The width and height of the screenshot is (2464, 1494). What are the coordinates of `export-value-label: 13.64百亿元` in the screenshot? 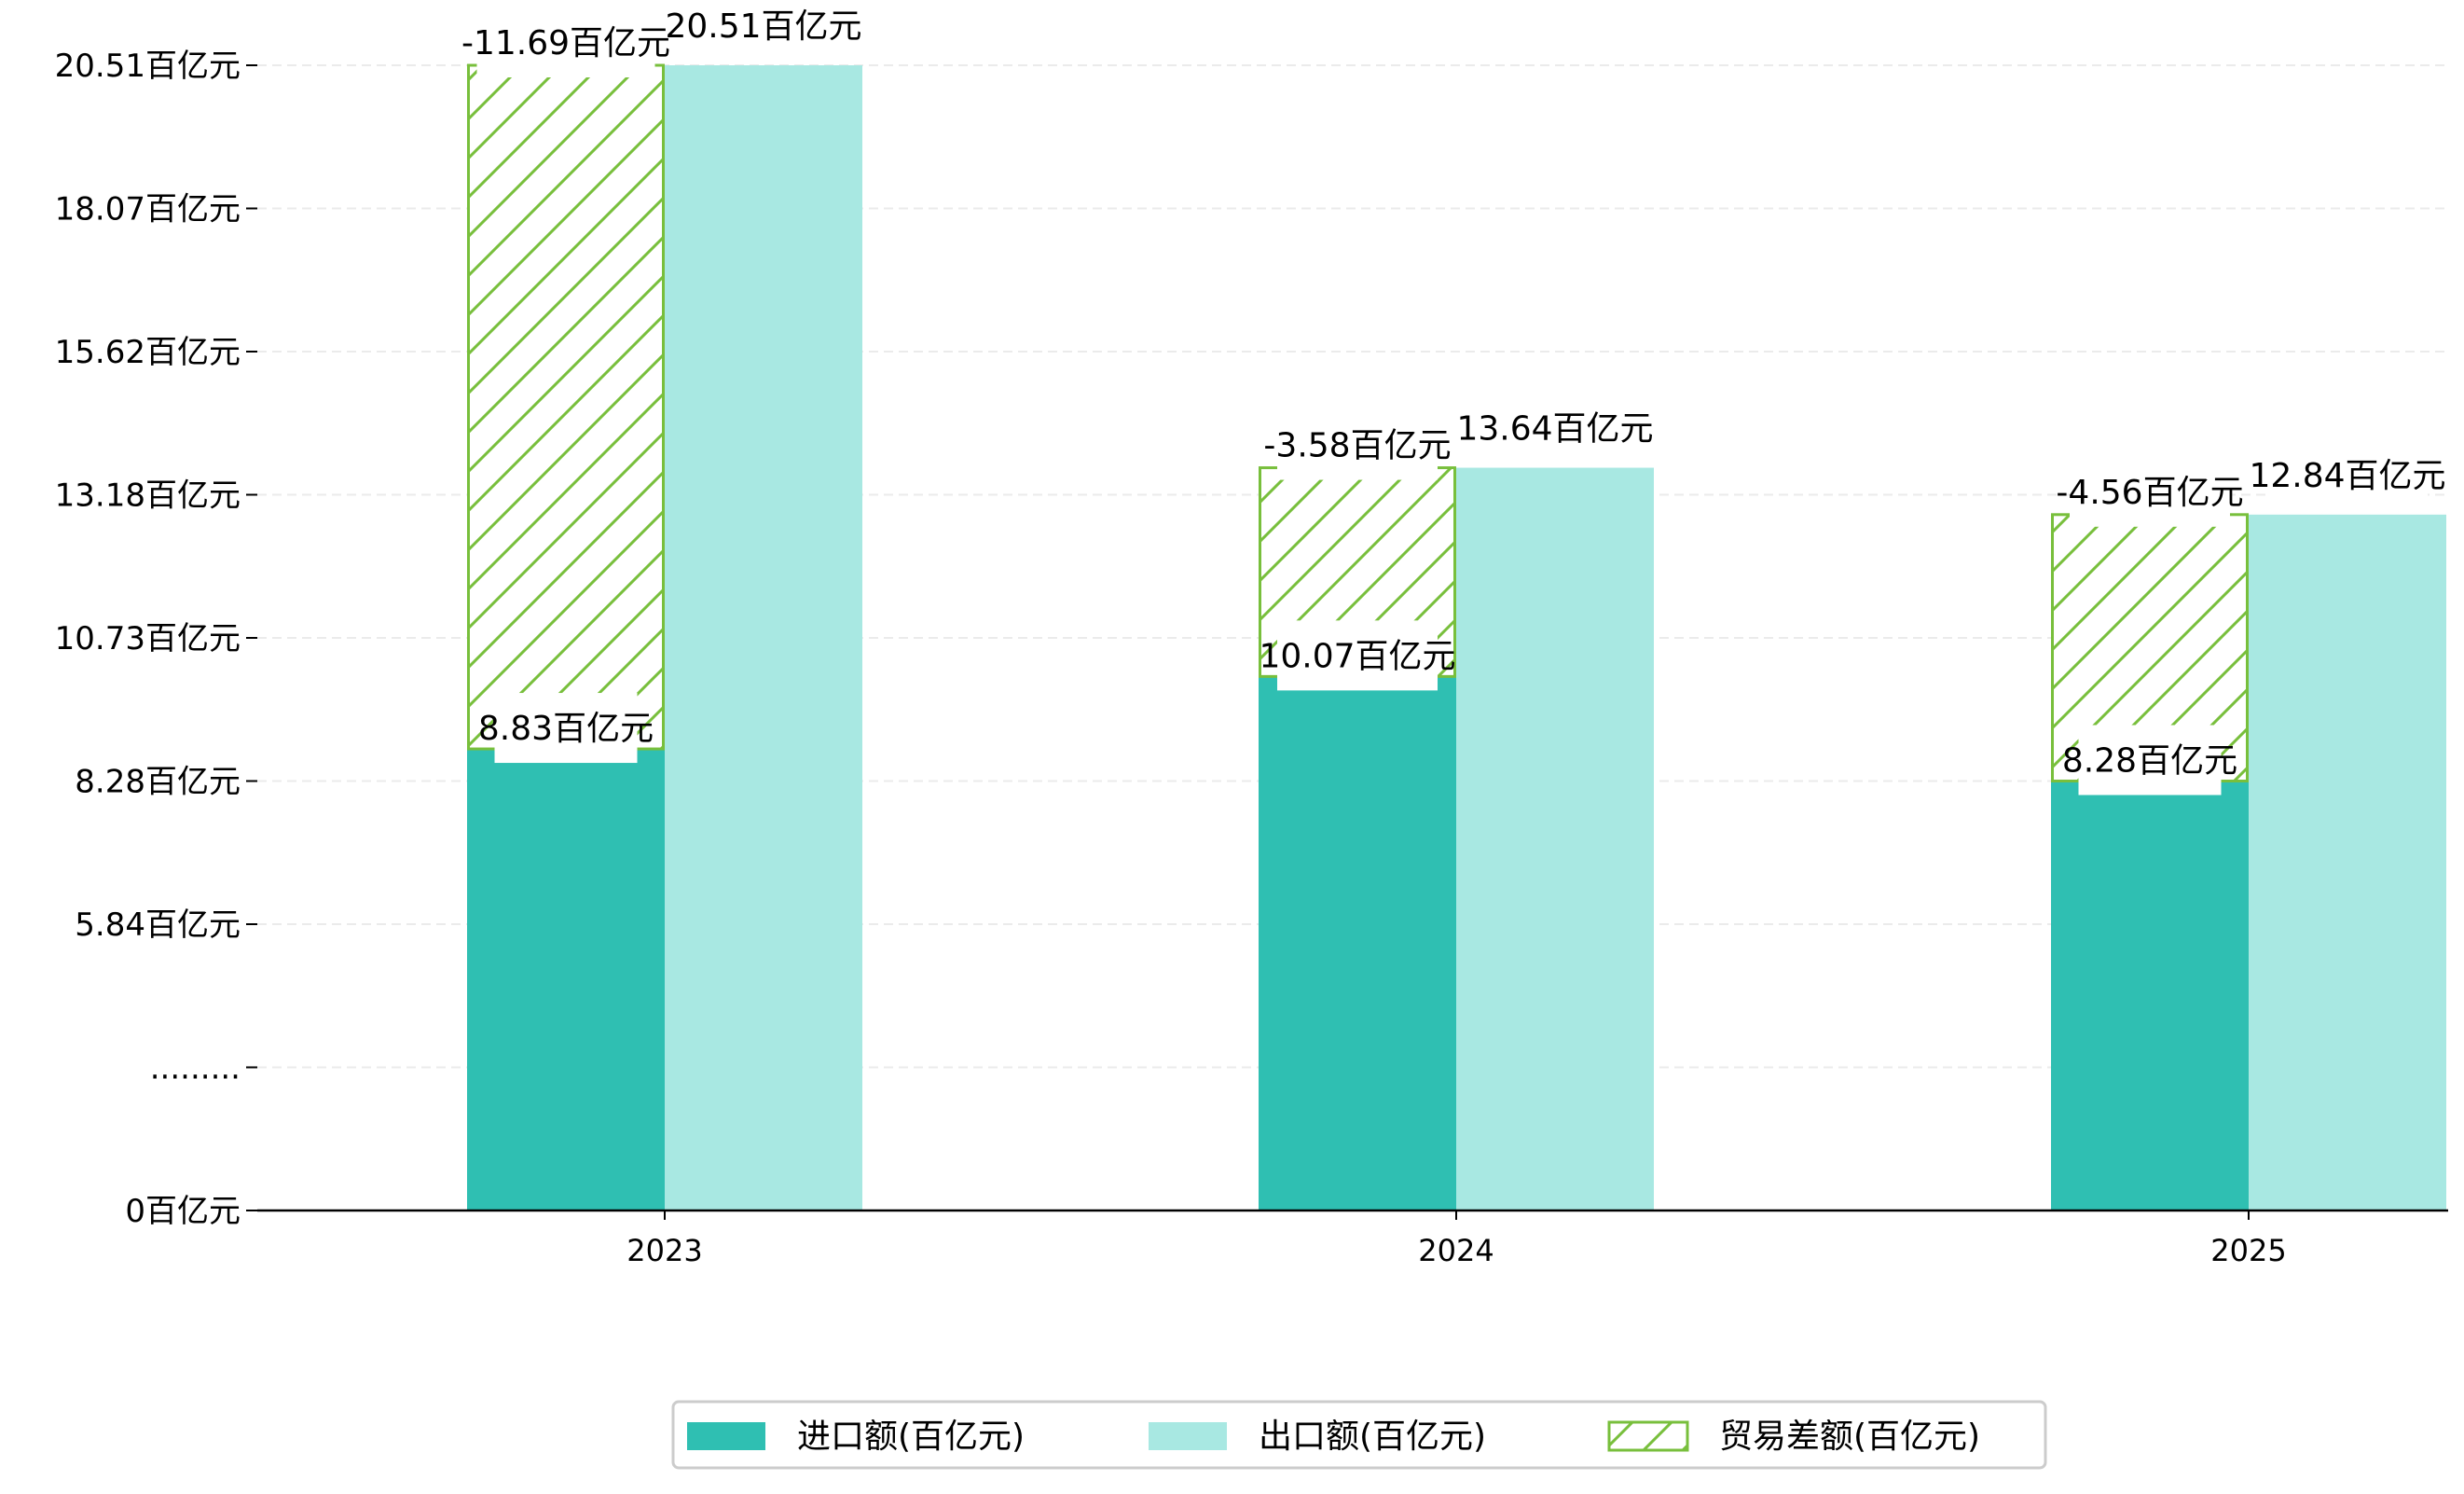 It's located at (1555, 428).